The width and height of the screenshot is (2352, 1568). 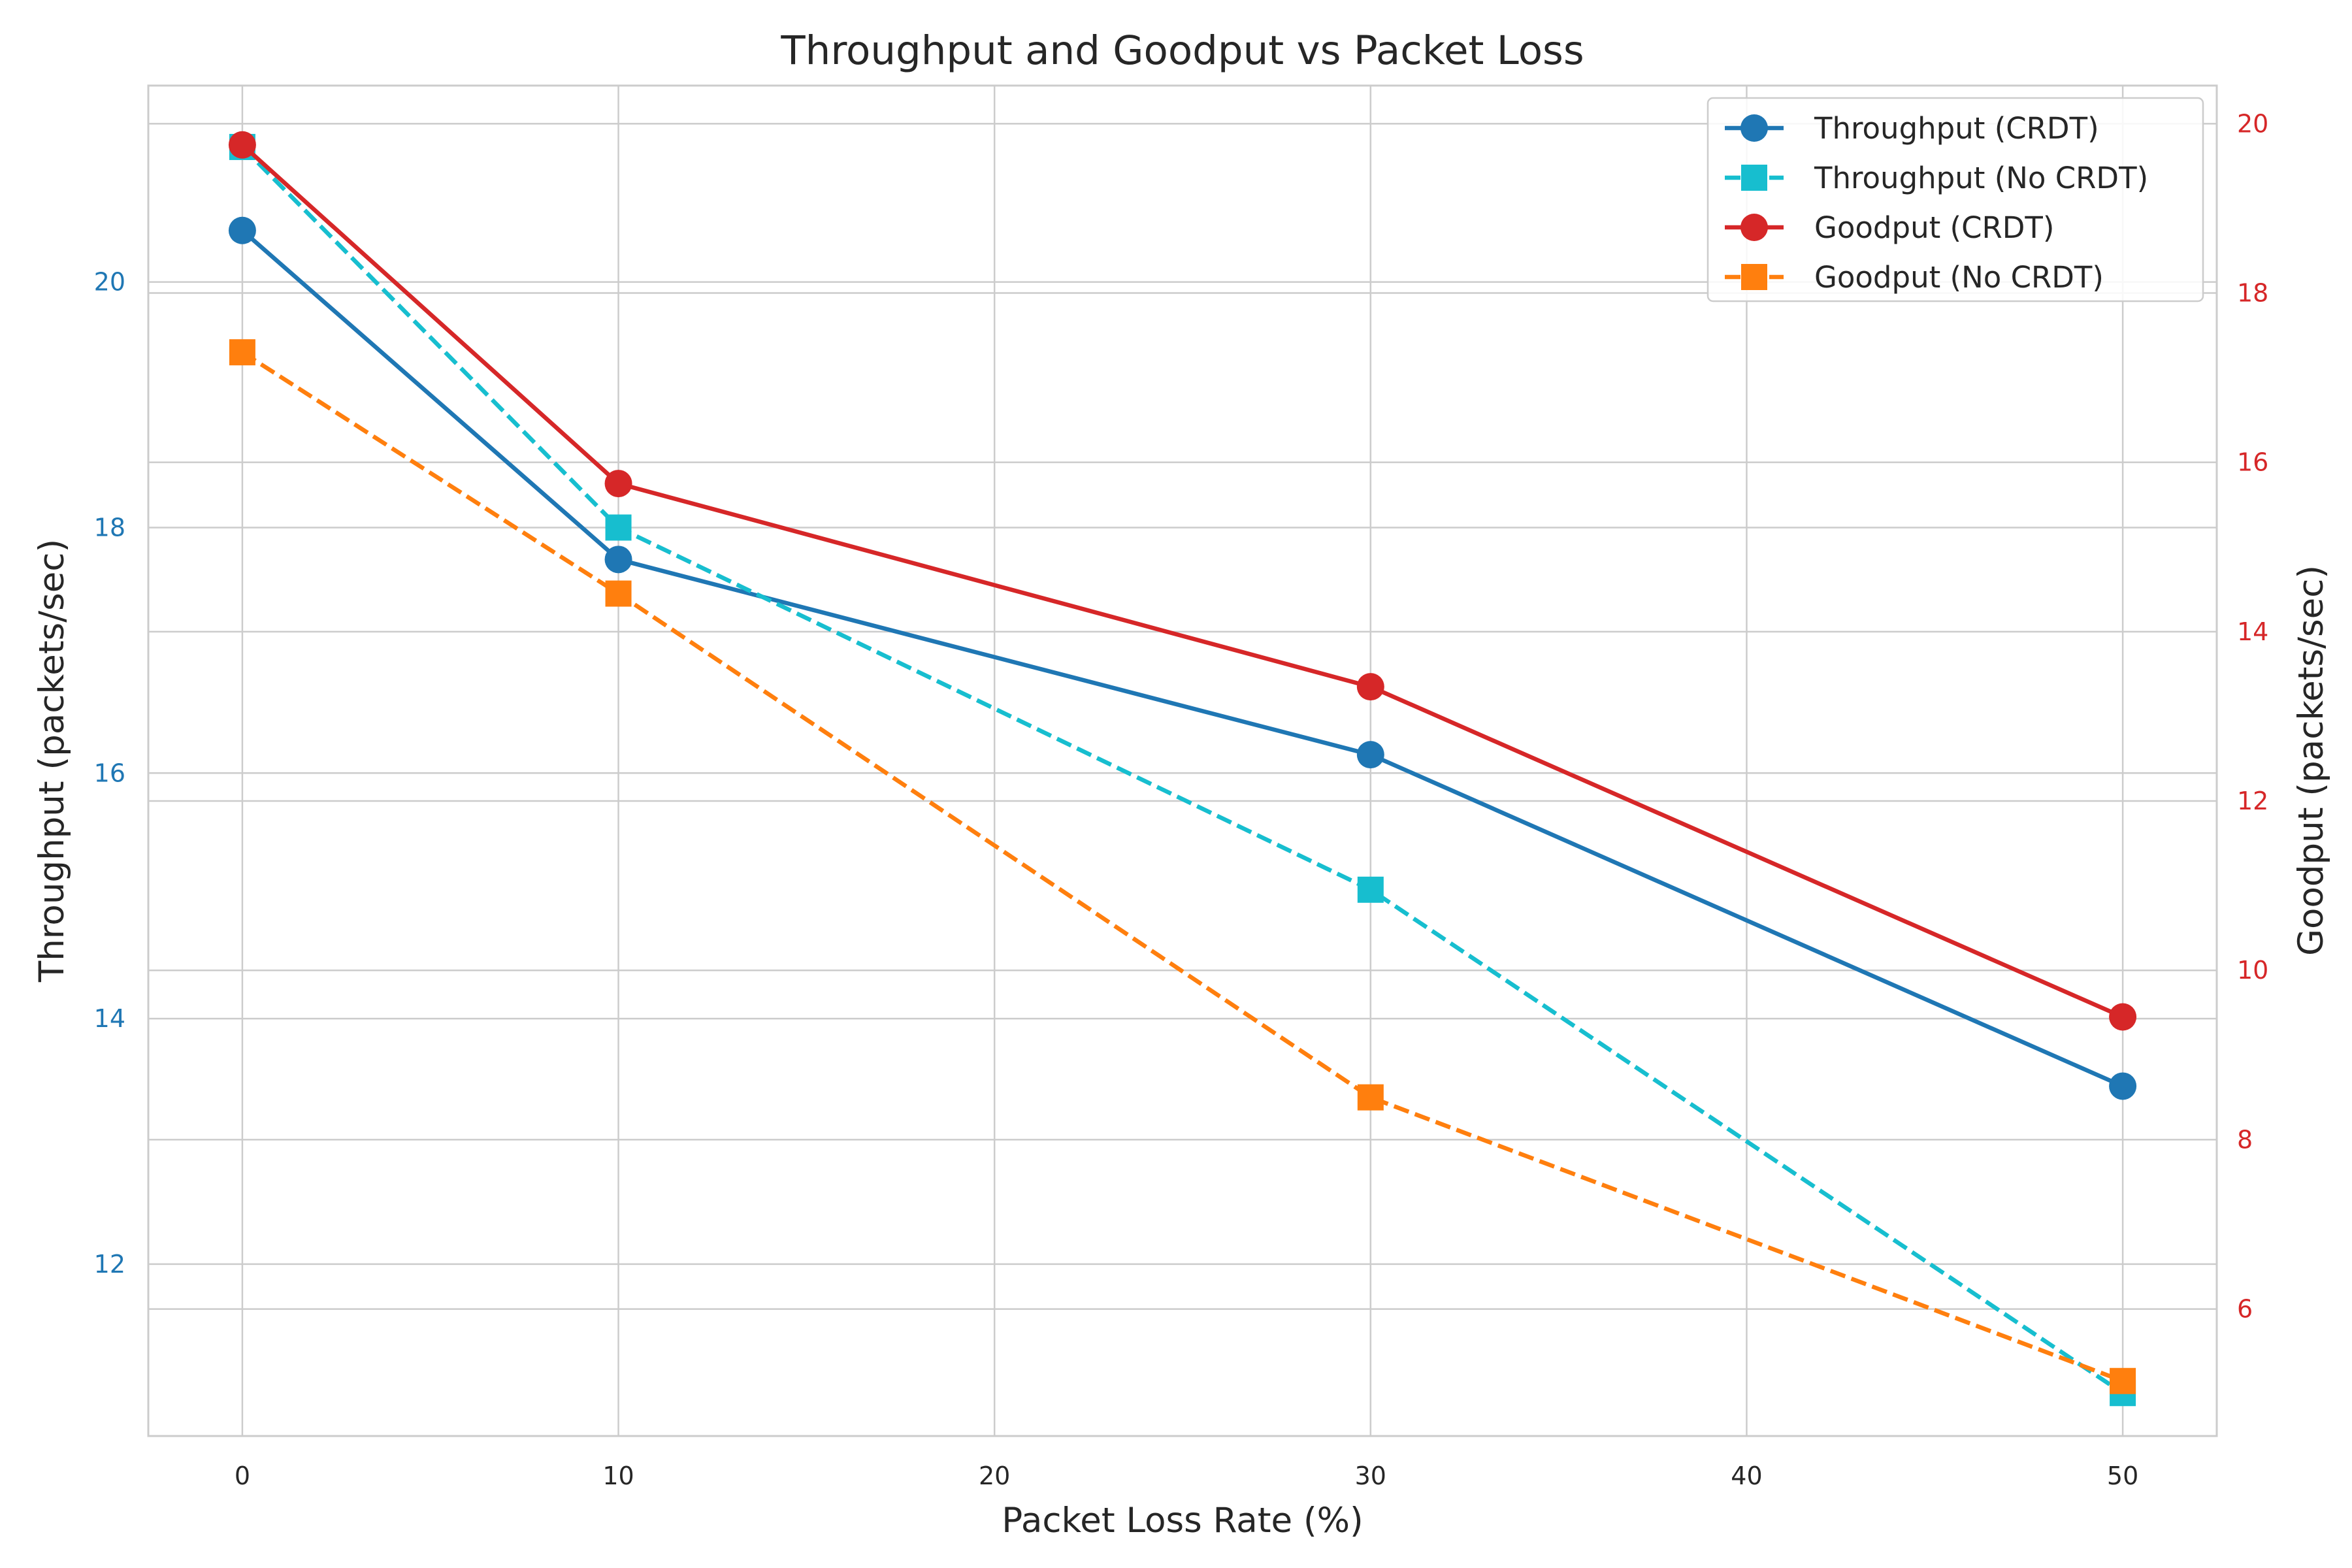 I want to click on legend-box, so click(x=1955, y=199).